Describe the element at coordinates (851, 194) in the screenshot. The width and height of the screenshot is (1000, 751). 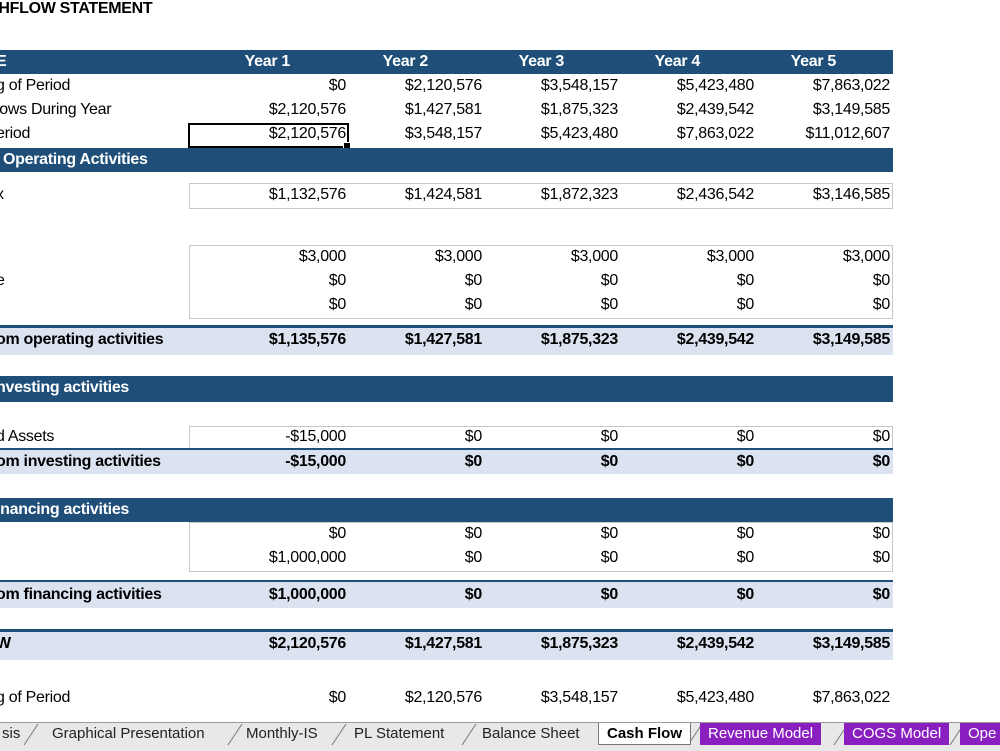
I see `cell: $3,146,585` at that location.